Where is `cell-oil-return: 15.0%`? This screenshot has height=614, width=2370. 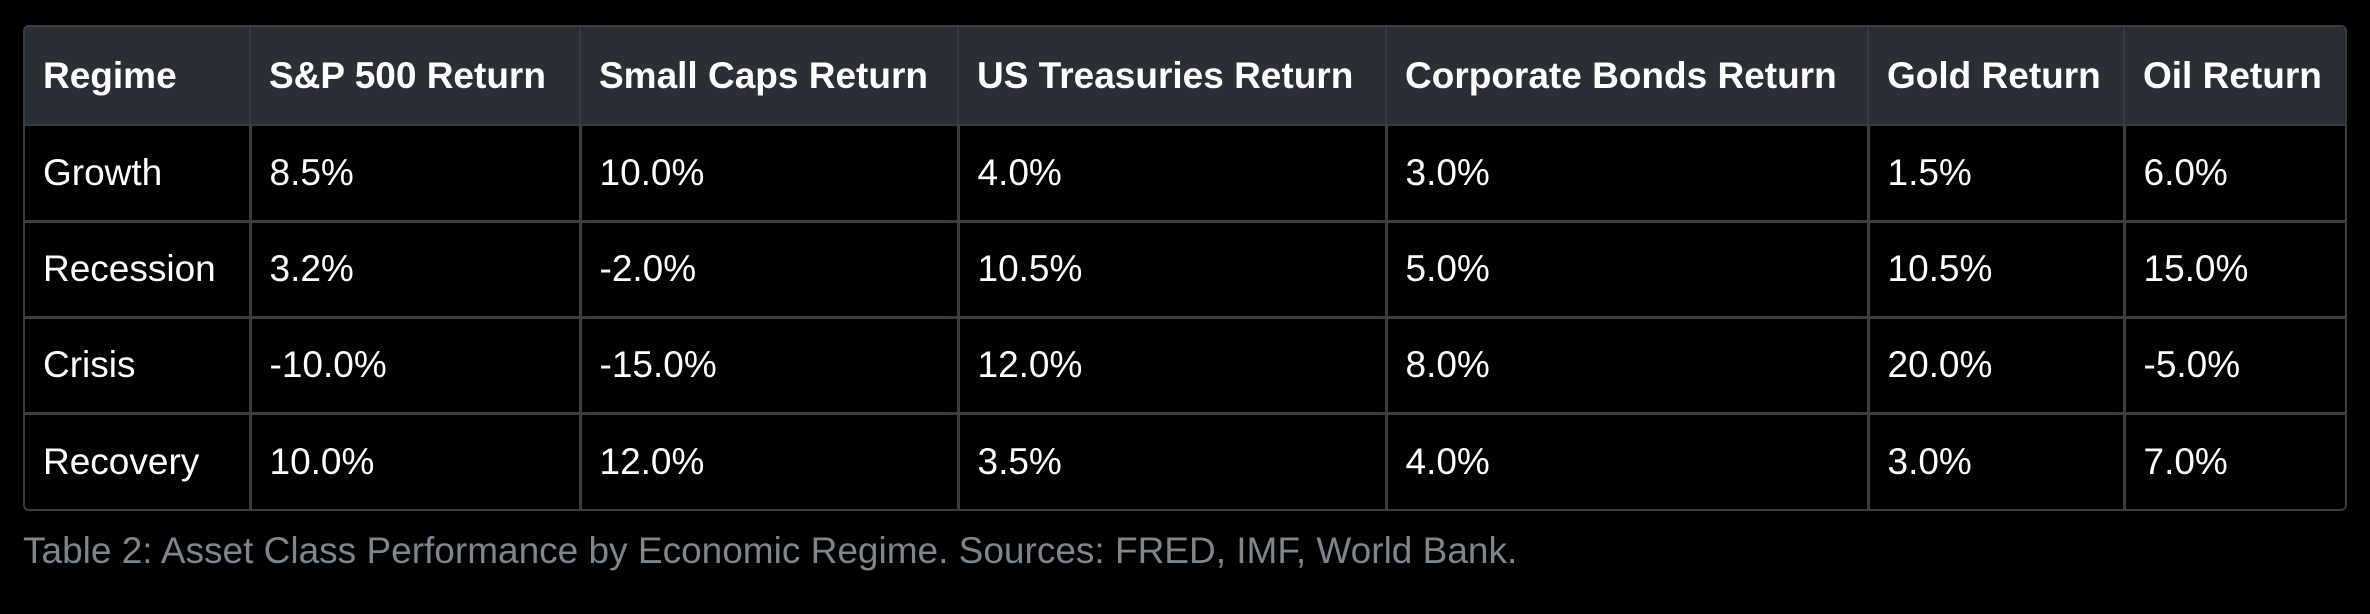 cell-oil-return: 15.0% is located at coordinates (2234, 270).